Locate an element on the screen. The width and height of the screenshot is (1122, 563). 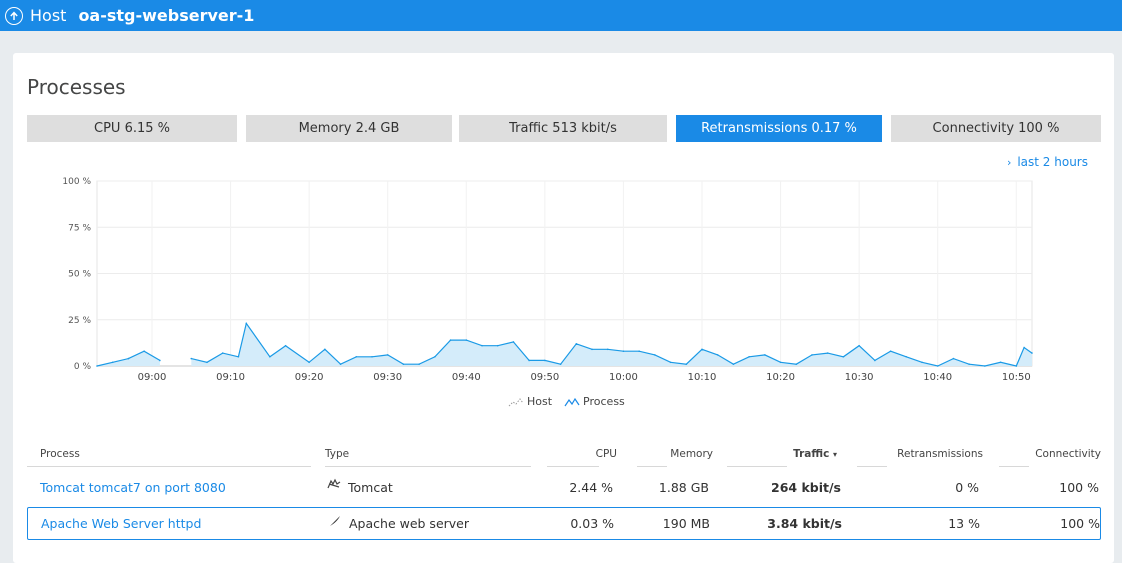
x-tick-label: 09:00 is located at coordinates (152, 377).